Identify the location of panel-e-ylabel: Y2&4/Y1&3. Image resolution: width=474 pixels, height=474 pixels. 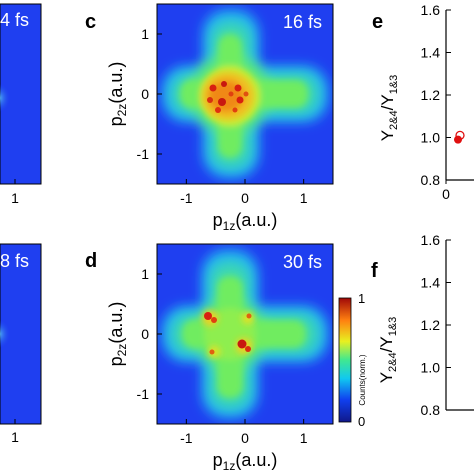
(389, 108).